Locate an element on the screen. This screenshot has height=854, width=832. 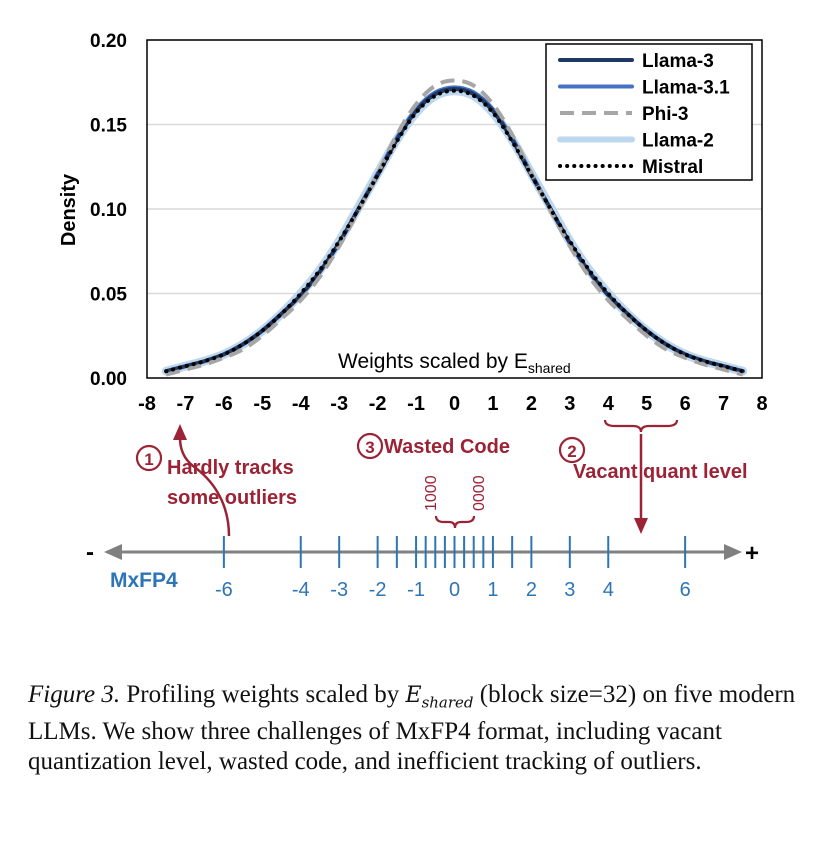
caption-math: Eshared is located at coordinates (439, 697).